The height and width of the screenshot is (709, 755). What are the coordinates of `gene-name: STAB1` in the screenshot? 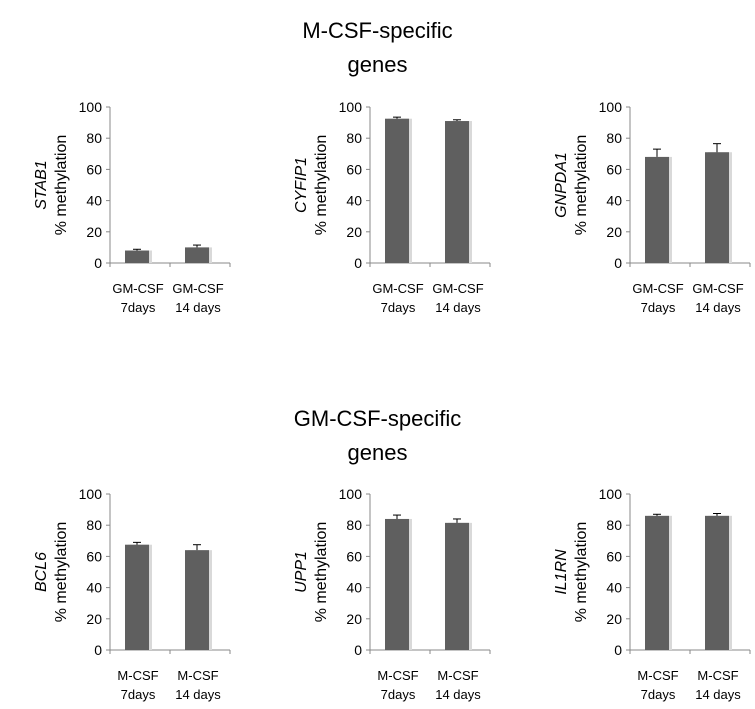 It's located at (41, 185).